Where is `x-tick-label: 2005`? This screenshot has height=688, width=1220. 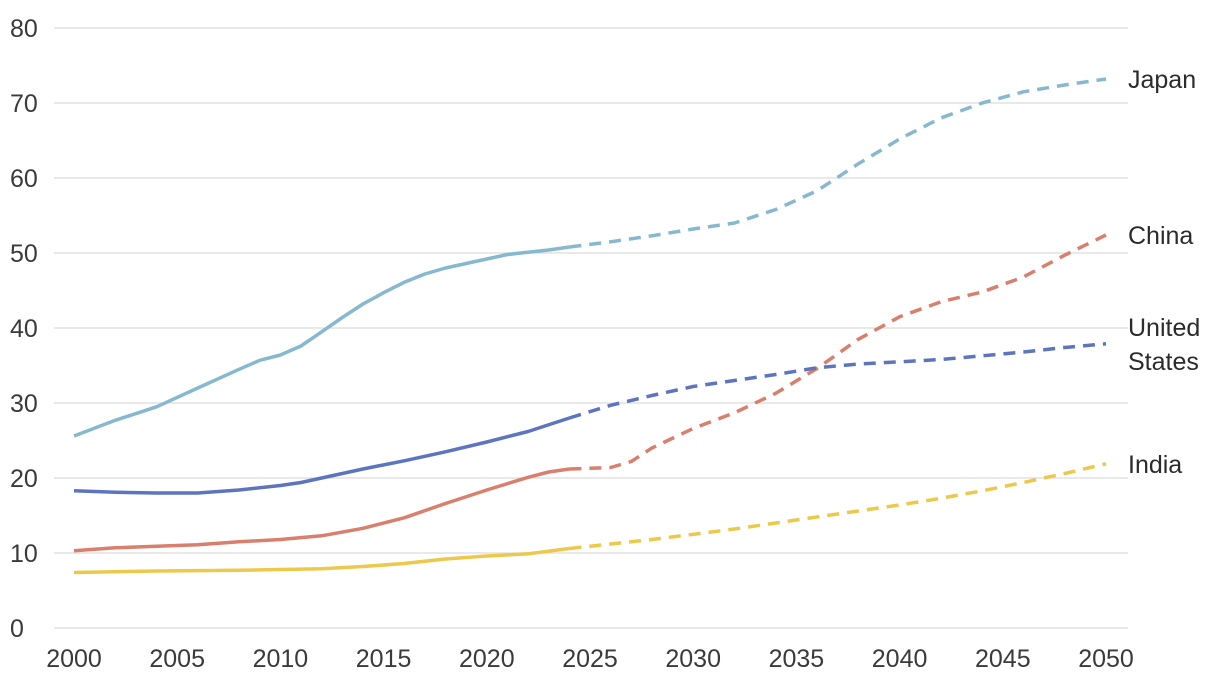 x-tick-label: 2005 is located at coordinates (177, 659).